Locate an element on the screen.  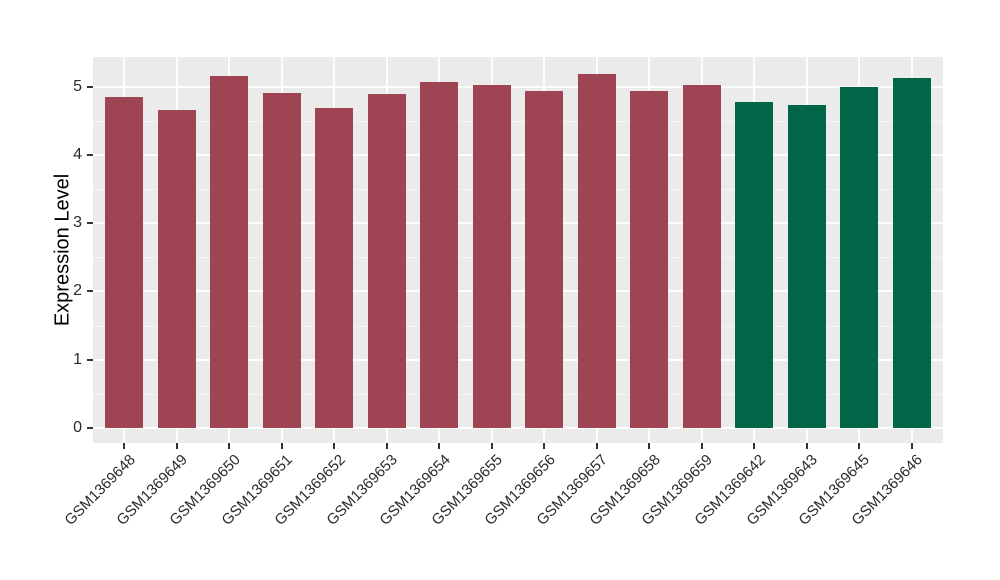
bar-GSM1369649 is located at coordinates (176, 269).